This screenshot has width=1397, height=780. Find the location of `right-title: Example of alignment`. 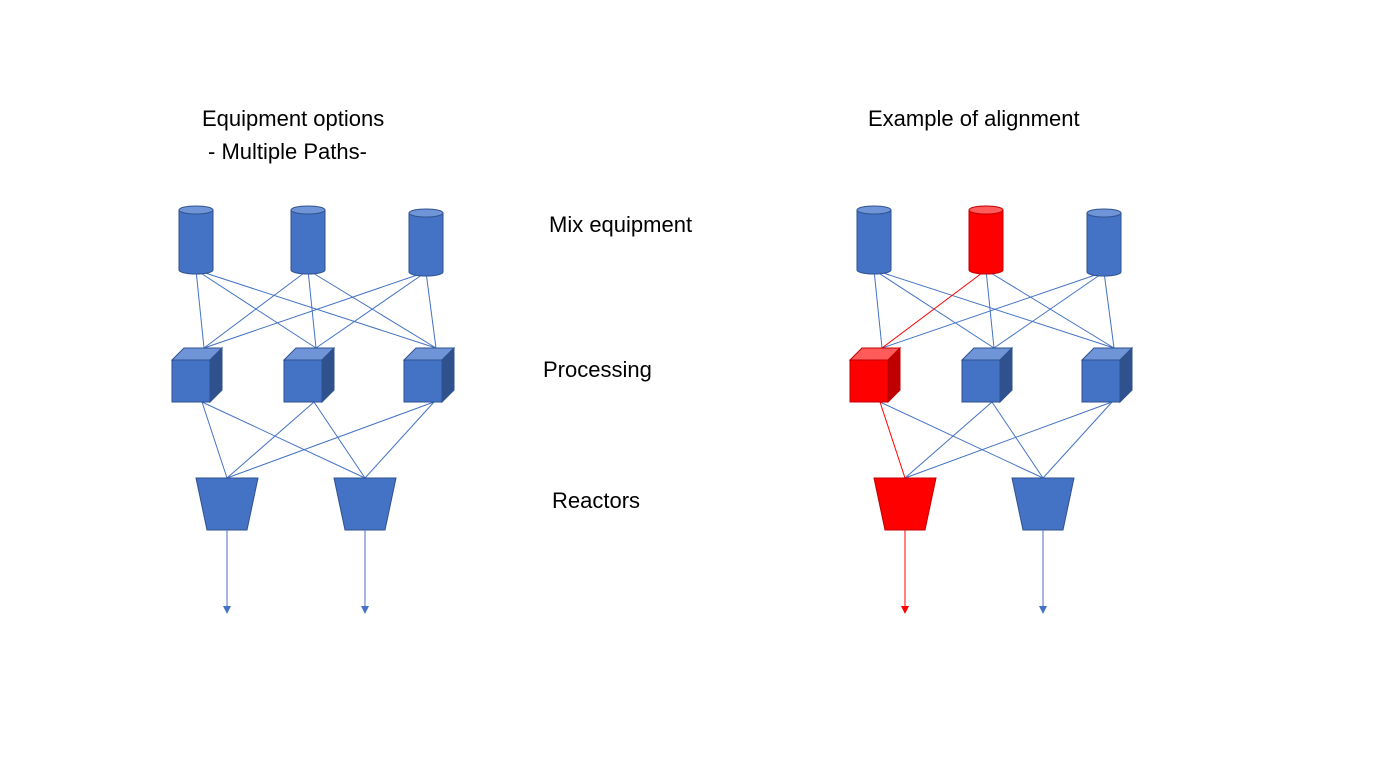

right-title: Example of alignment is located at coordinates (974, 118).